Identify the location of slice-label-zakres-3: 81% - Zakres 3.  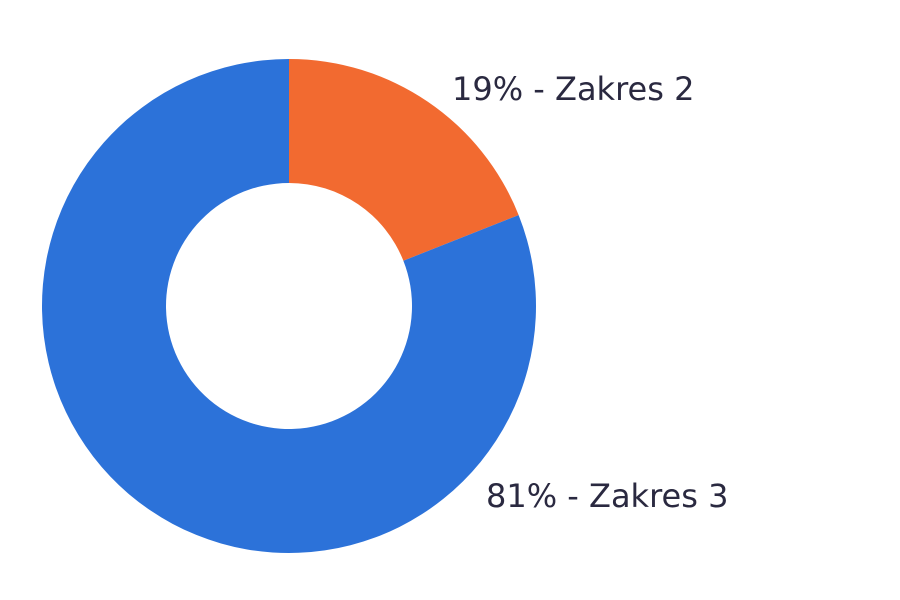
(607, 496).